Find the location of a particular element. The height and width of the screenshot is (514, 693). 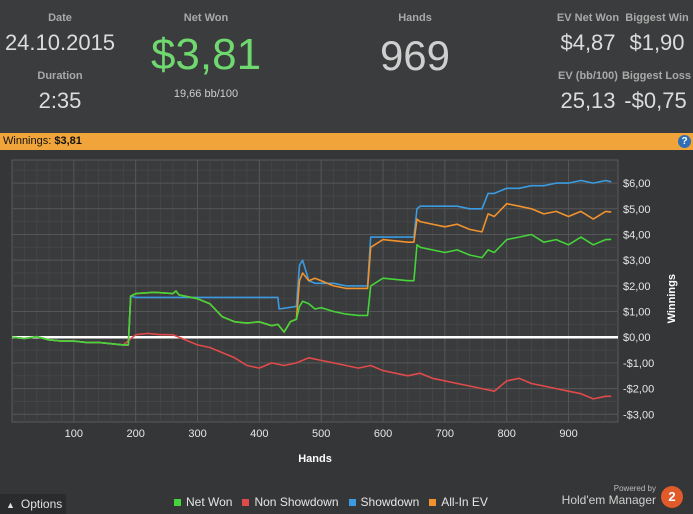

ev-net-won-value: $4,87 is located at coordinates (588, 42).